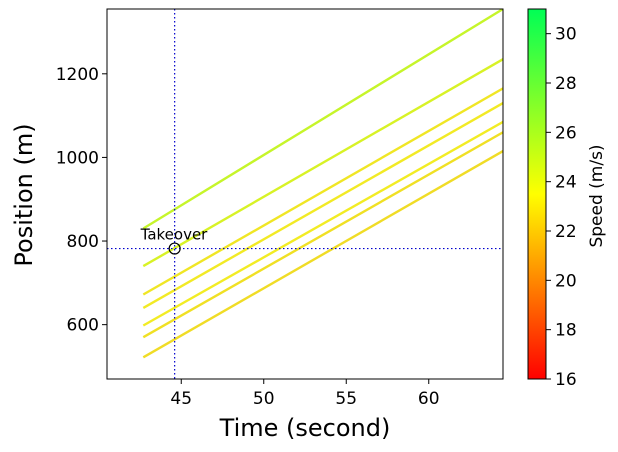 This screenshot has width=618, height=452. I want to click on colorbar-tick-label: 28, so click(566, 84).